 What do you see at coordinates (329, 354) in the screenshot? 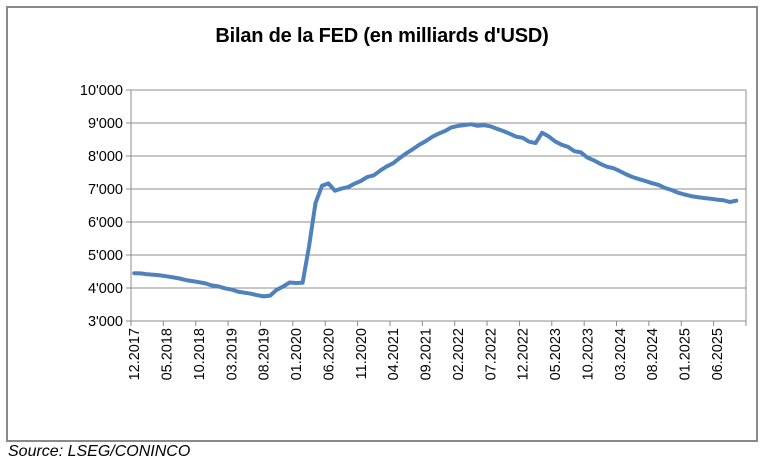
I see `x-tick-label: 06.2020` at bounding box center [329, 354].